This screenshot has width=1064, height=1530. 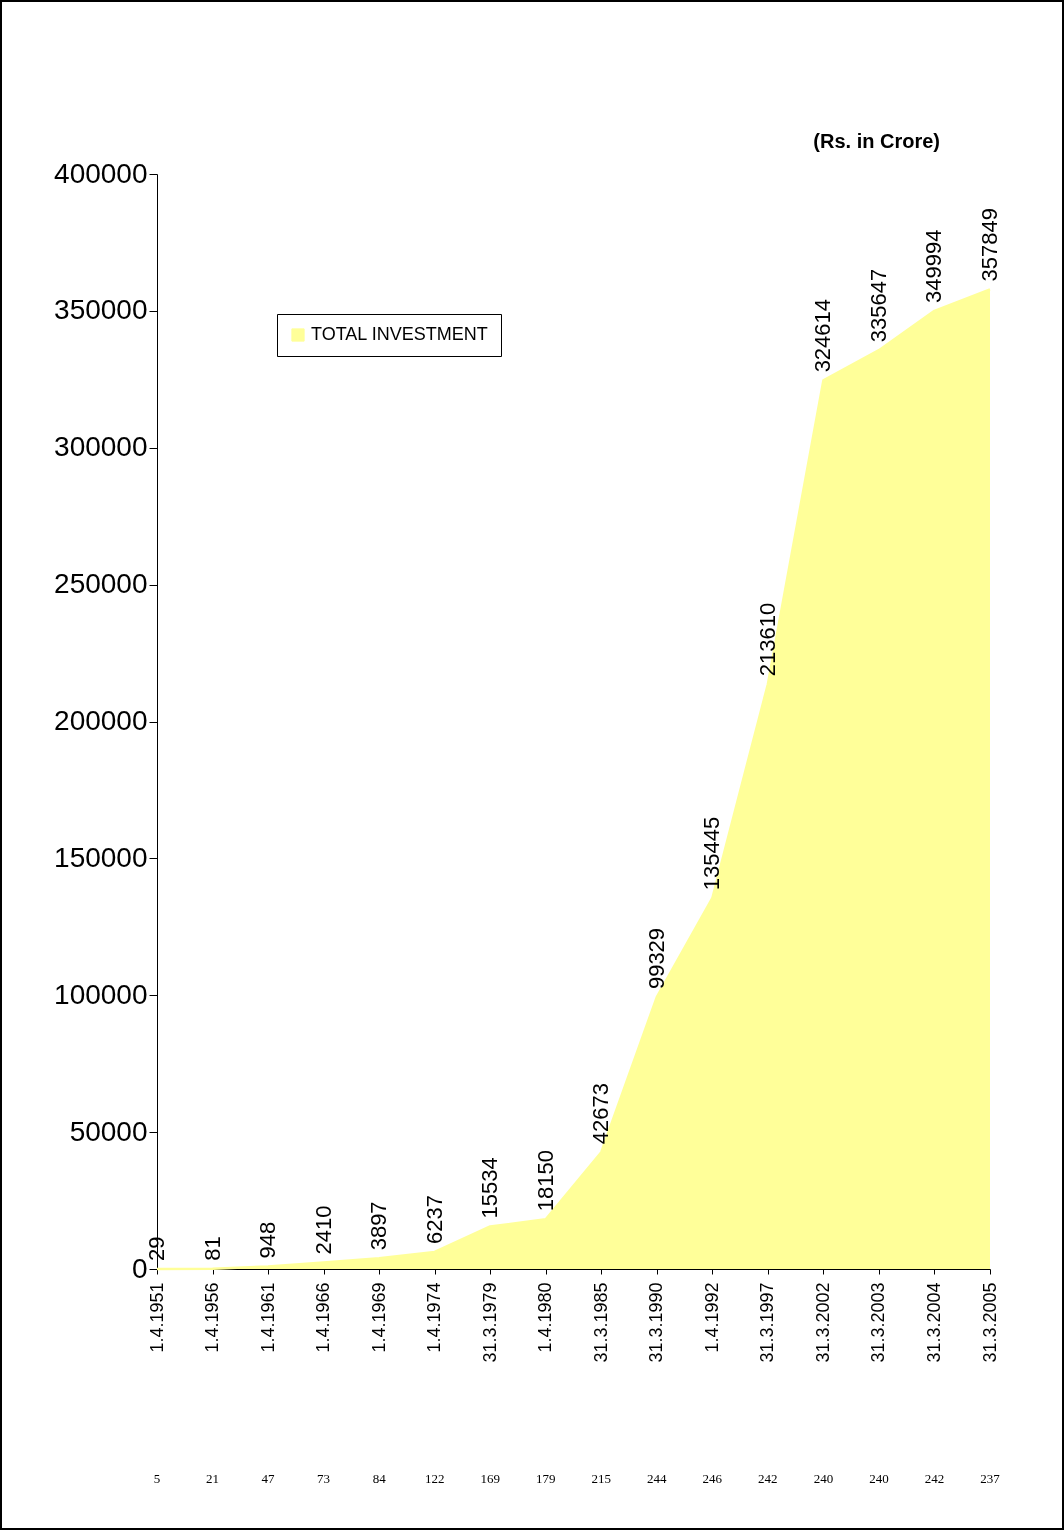 What do you see at coordinates (545, 1317) in the screenshot?
I see `x-tick-label: 1.4.1980` at bounding box center [545, 1317].